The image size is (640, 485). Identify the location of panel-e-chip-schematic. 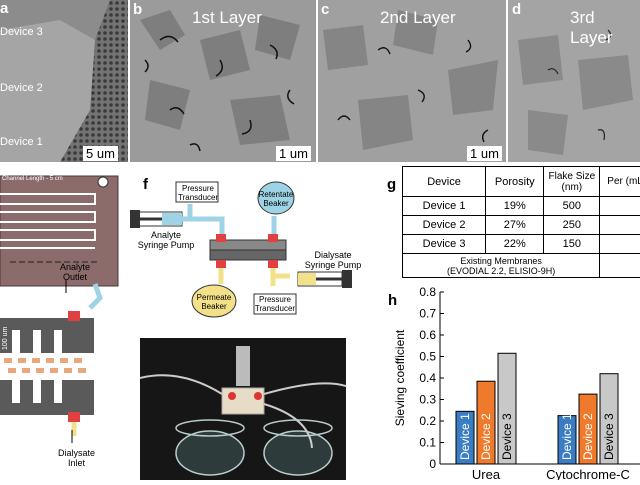
(64, 324).